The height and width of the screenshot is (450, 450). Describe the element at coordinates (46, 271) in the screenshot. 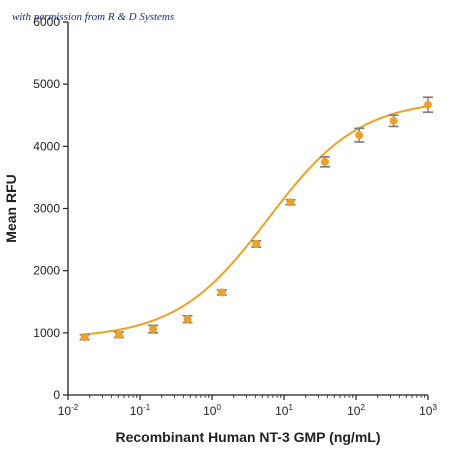

I see `y-tick-label: 2000` at that location.